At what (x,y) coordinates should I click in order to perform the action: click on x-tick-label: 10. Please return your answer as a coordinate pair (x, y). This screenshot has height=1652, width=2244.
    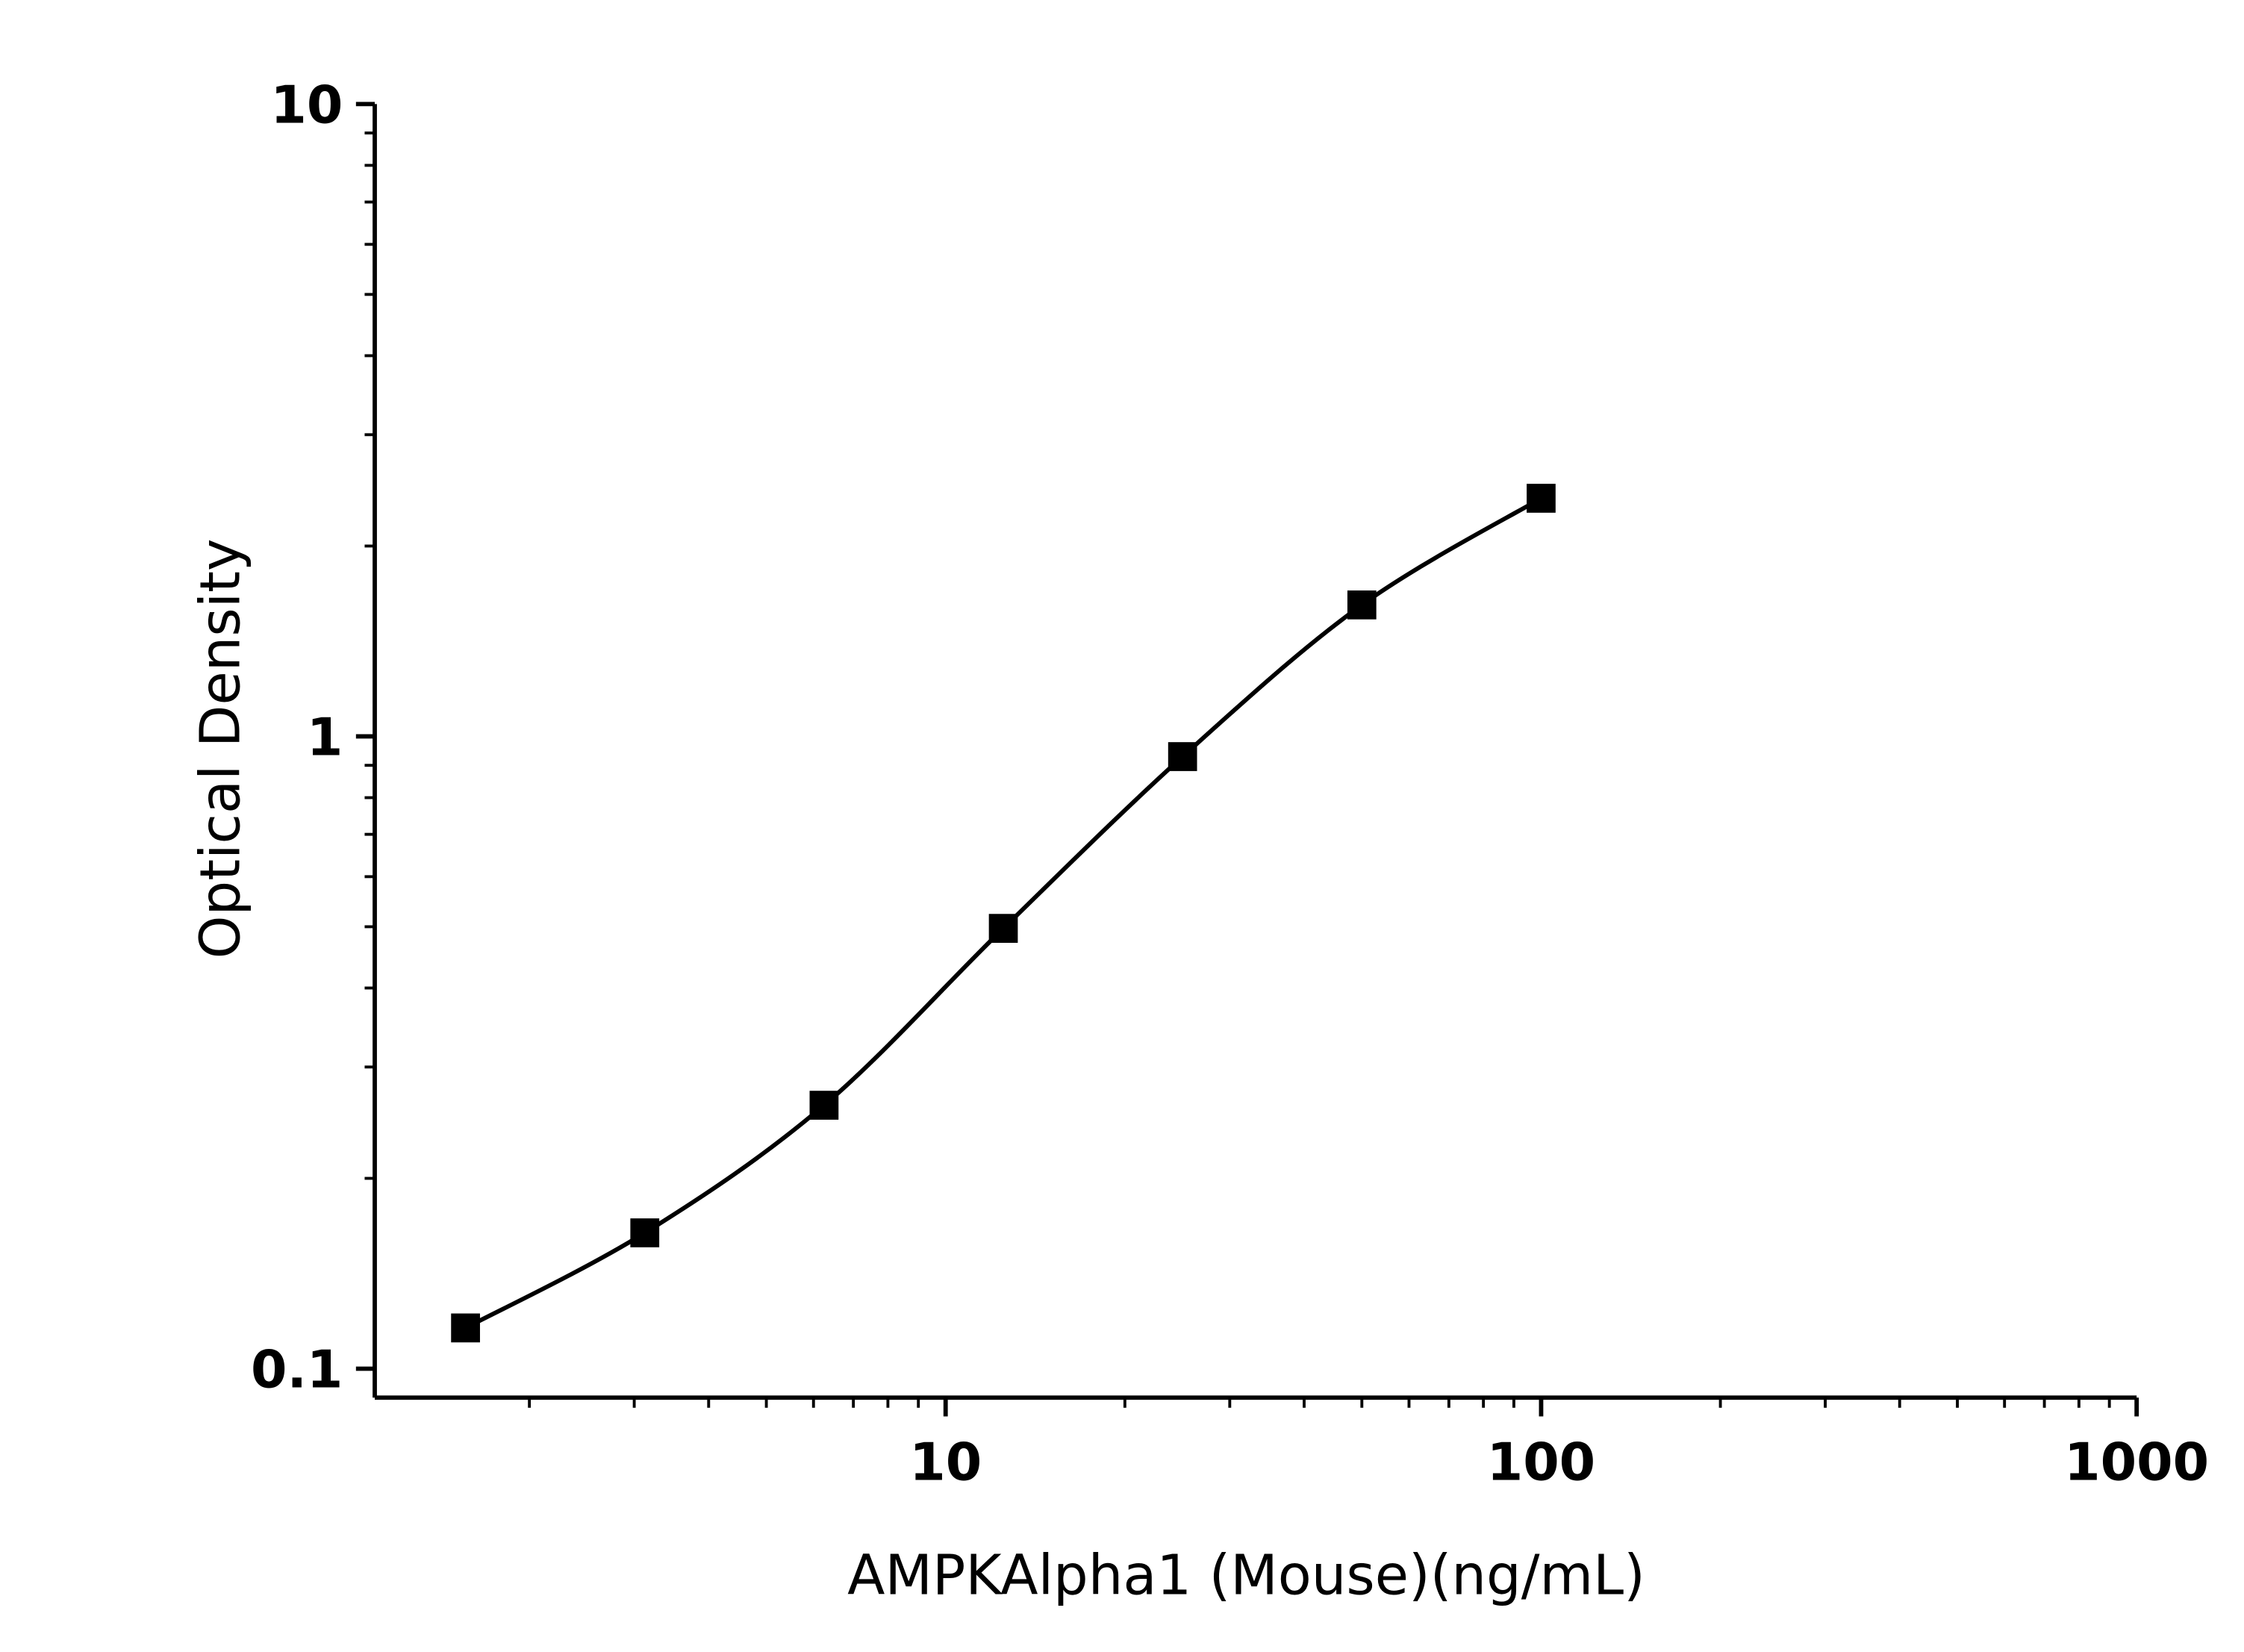
    Looking at the image, I should click on (945, 1463).